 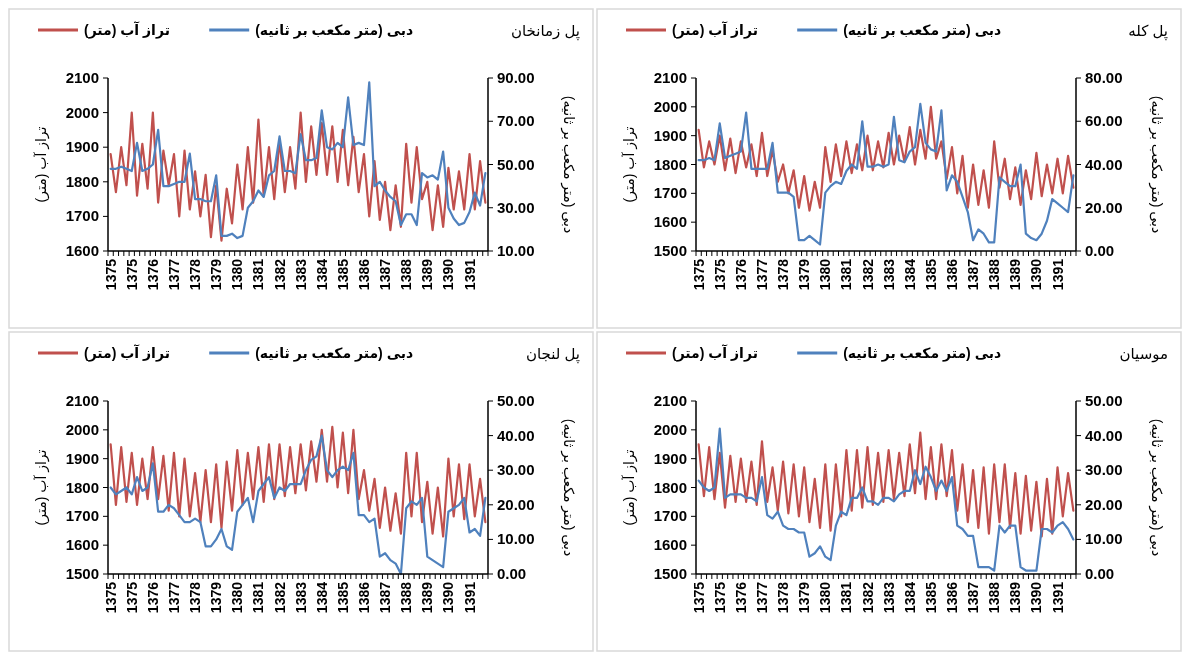 I want to click on y2-tick-label: 60.00, so click(x=1104, y=121).